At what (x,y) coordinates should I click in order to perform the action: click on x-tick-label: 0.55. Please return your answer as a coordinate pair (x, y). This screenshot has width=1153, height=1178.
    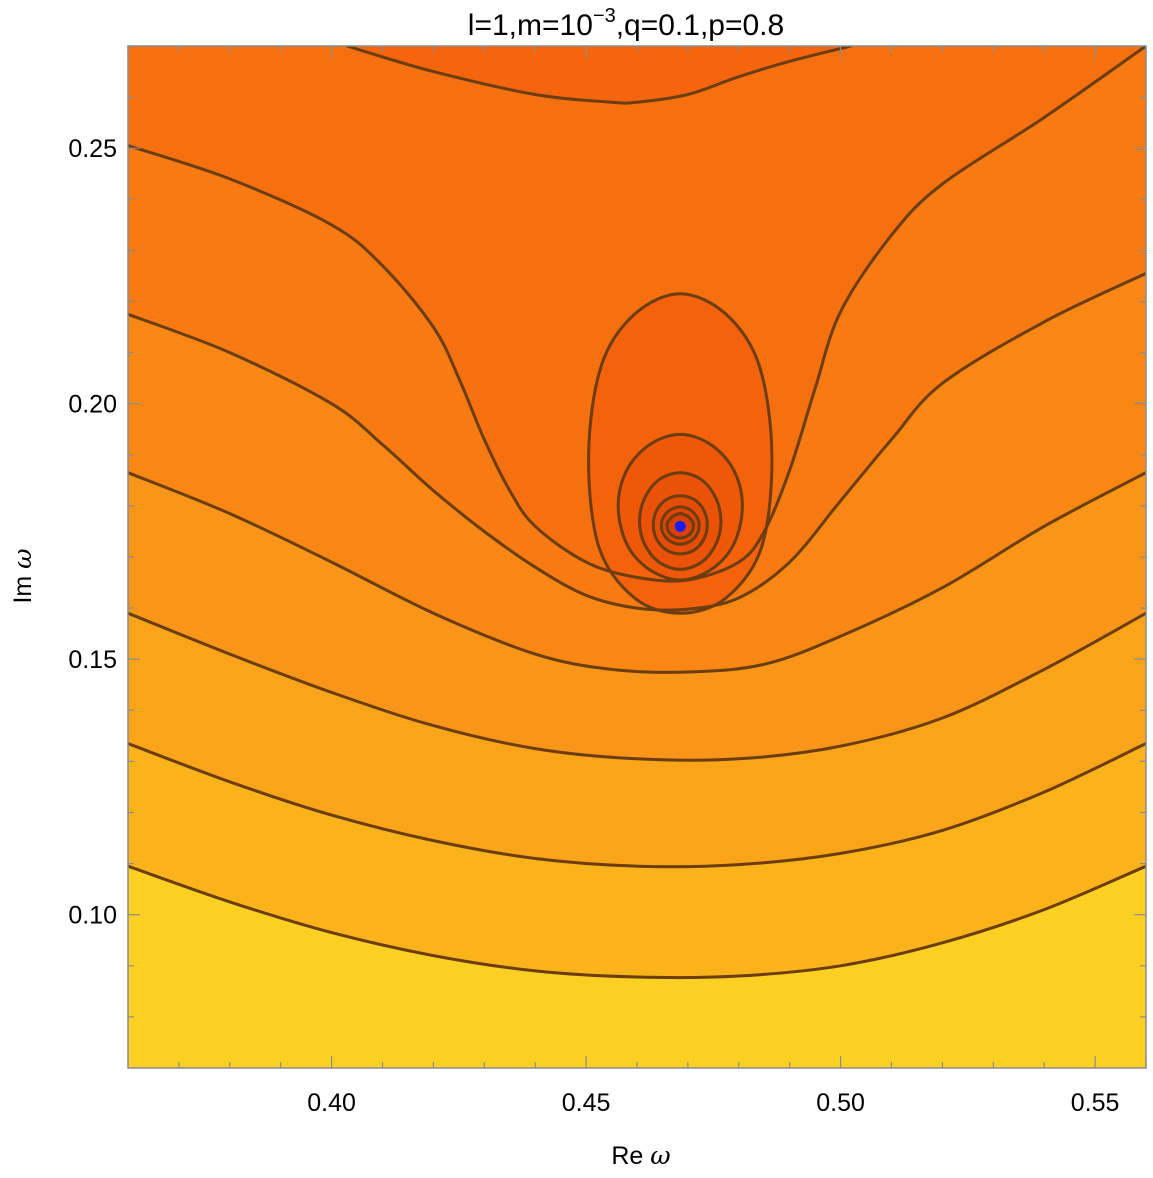
    Looking at the image, I should click on (1095, 1103).